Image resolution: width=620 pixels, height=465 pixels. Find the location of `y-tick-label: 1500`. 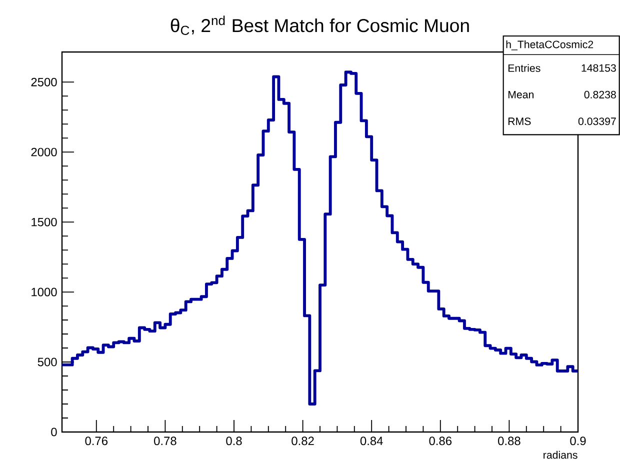

y-tick-label: 1500 is located at coordinates (44, 222).